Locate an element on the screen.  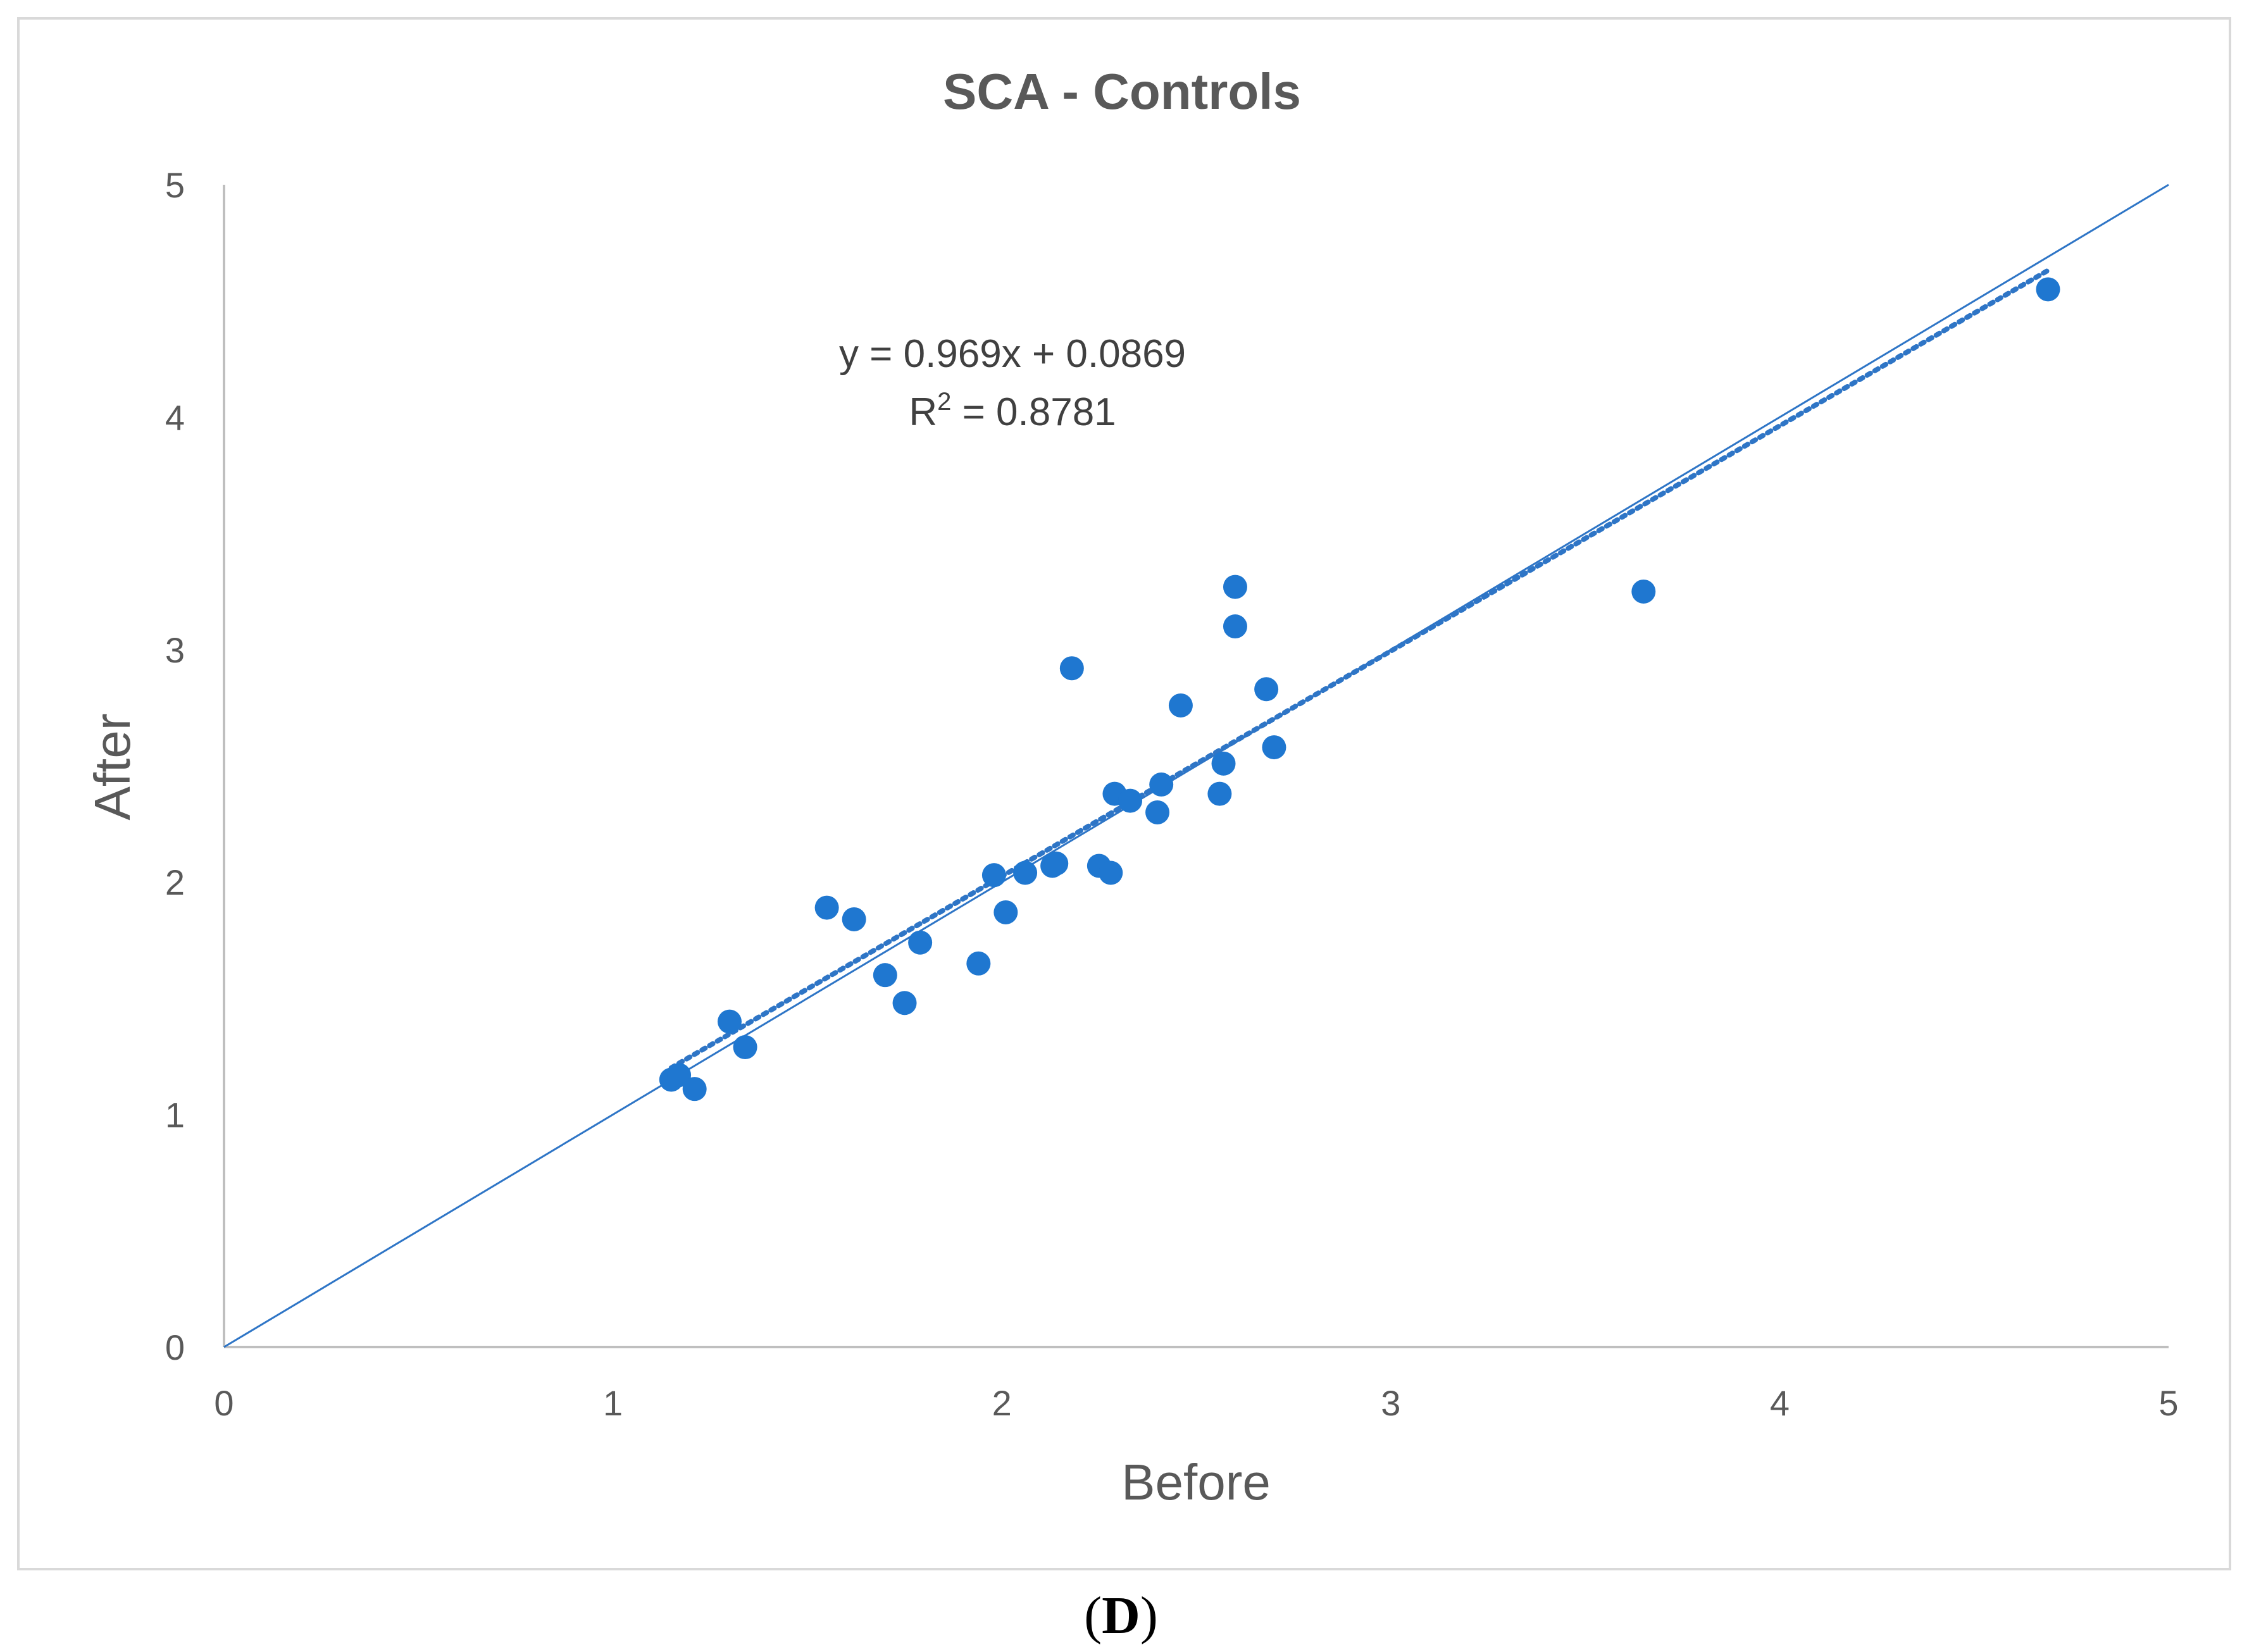
r-squared-sup: 2 is located at coordinates (944, 402).